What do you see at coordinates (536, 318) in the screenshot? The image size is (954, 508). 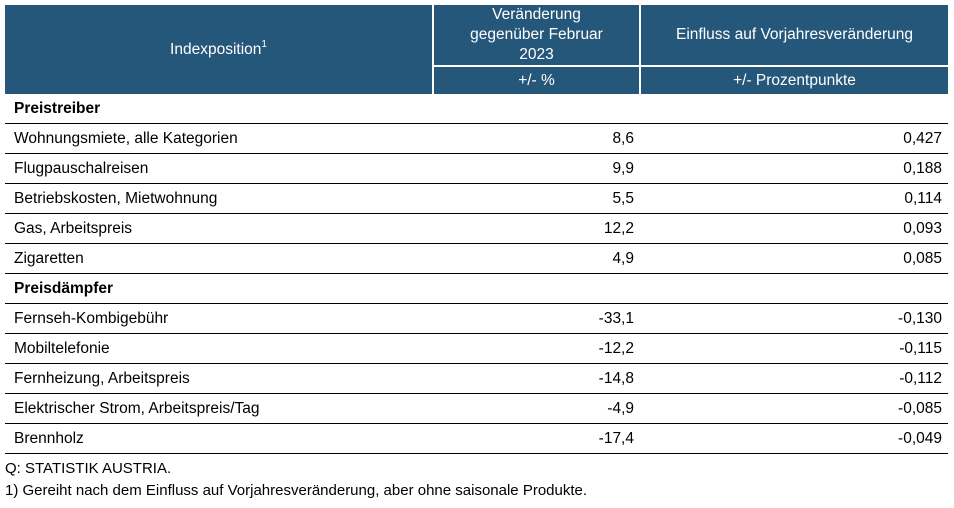 I see `row-change-value: -33,1` at bounding box center [536, 318].